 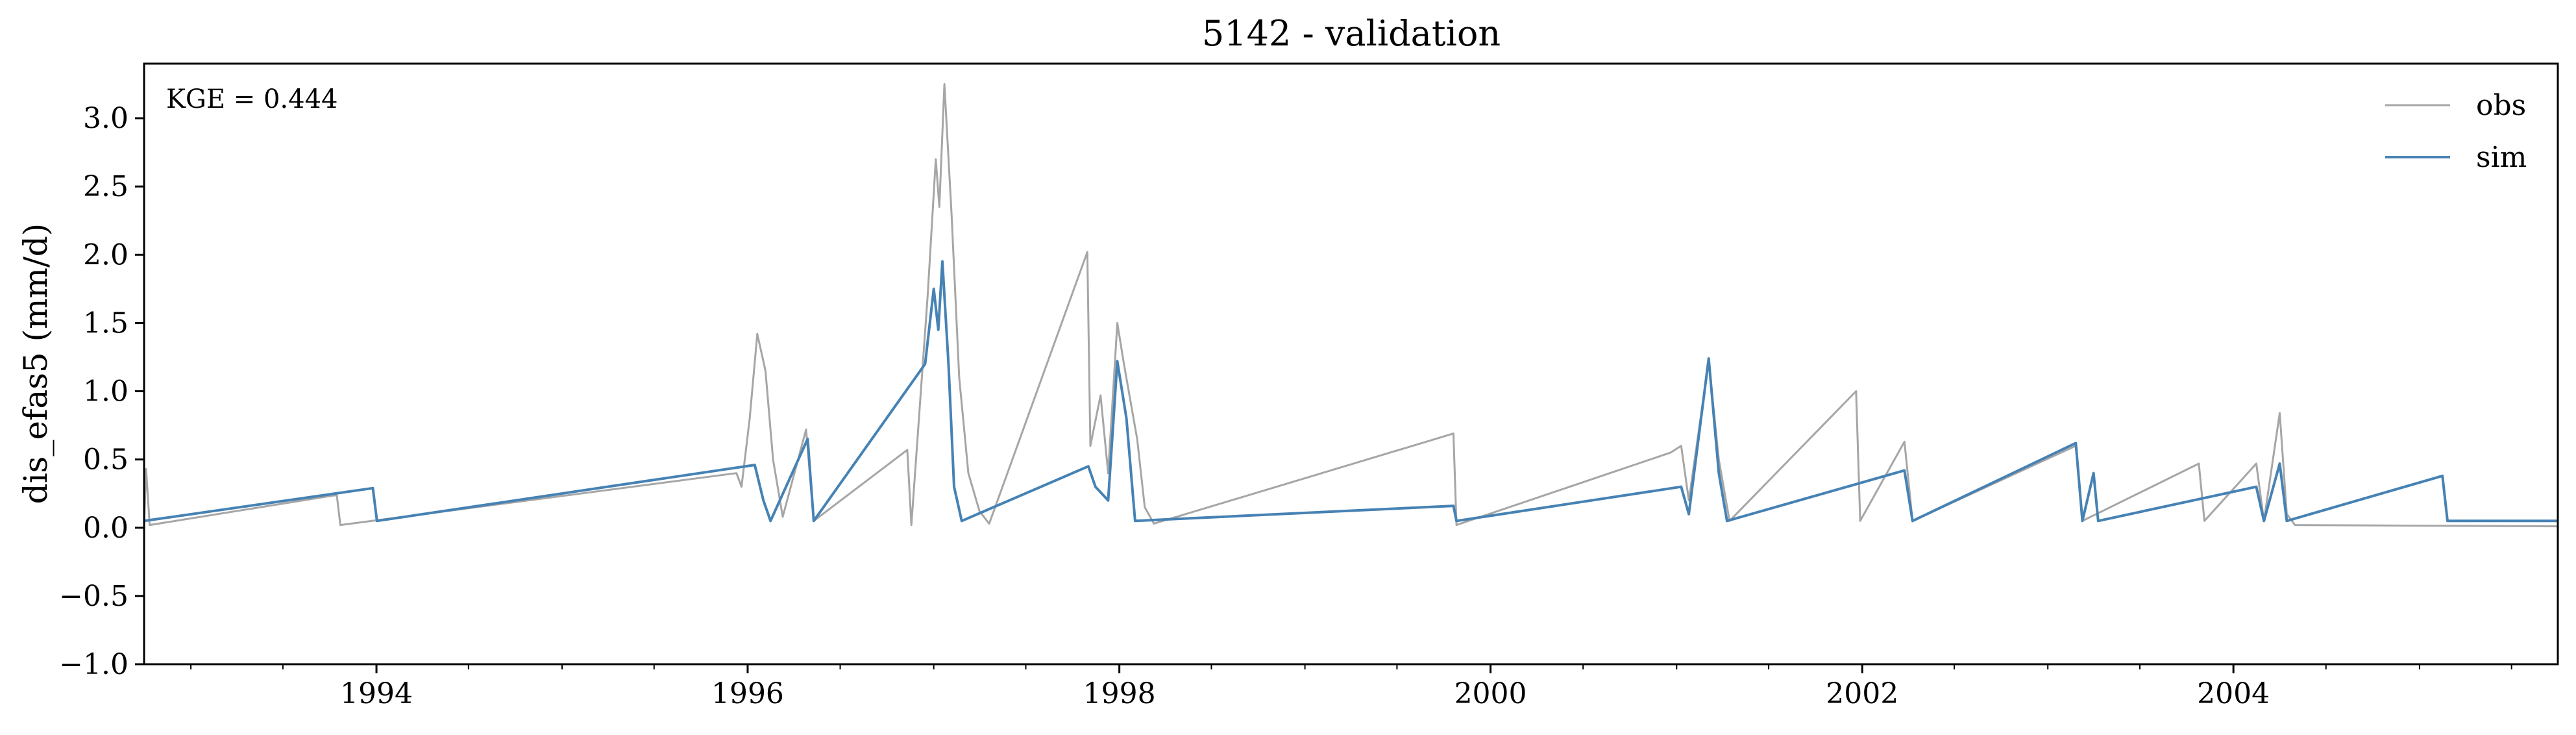 I want to click on y-tick-label: −0.5, so click(x=94, y=596).